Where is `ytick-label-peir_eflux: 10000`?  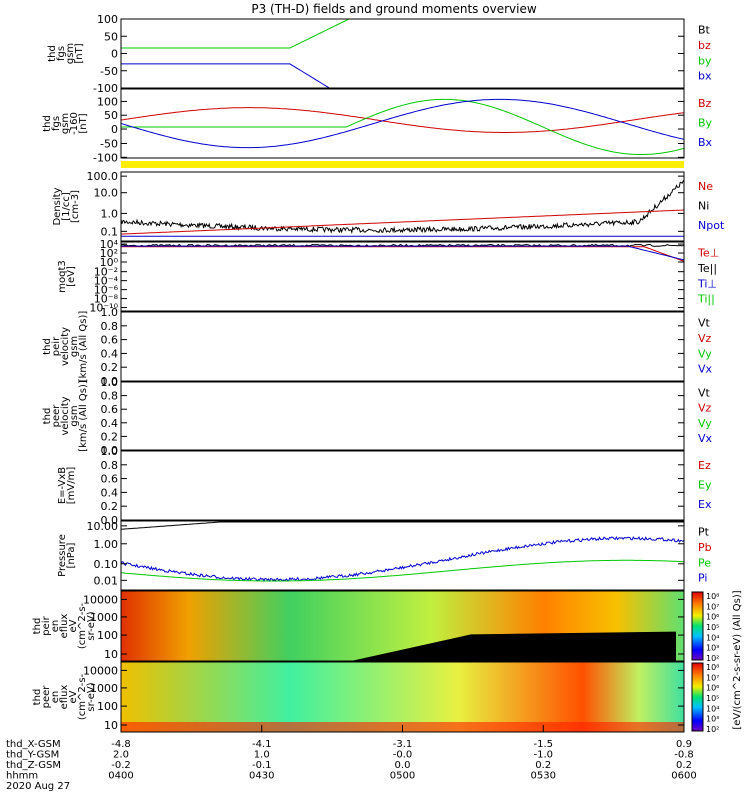
ytick-label-peir_eflux: 10000 is located at coordinates (100, 599).